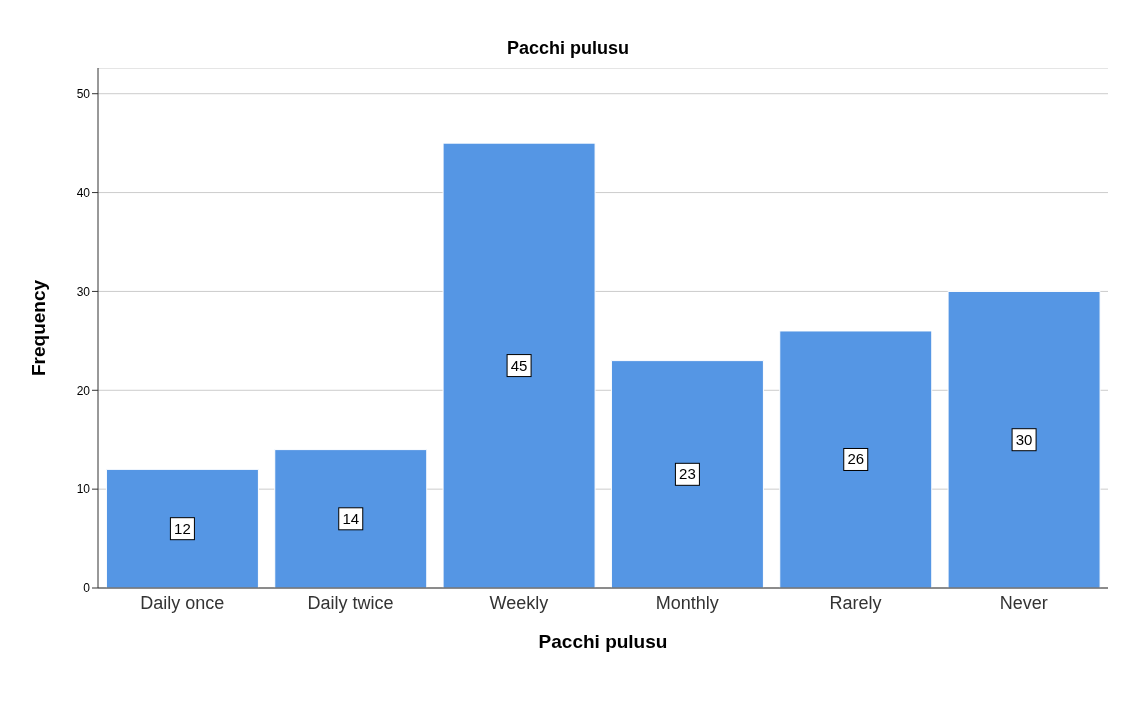  What do you see at coordinates (1023, 602) in the screenshot?
I see `x-tick-label: Never` at bounding box center [1023, 602].